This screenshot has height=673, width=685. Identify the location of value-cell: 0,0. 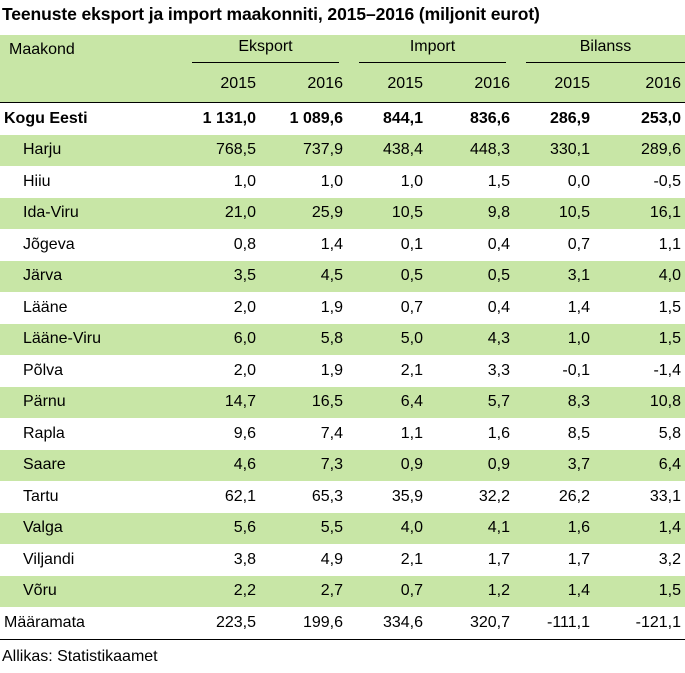
(578, 181).